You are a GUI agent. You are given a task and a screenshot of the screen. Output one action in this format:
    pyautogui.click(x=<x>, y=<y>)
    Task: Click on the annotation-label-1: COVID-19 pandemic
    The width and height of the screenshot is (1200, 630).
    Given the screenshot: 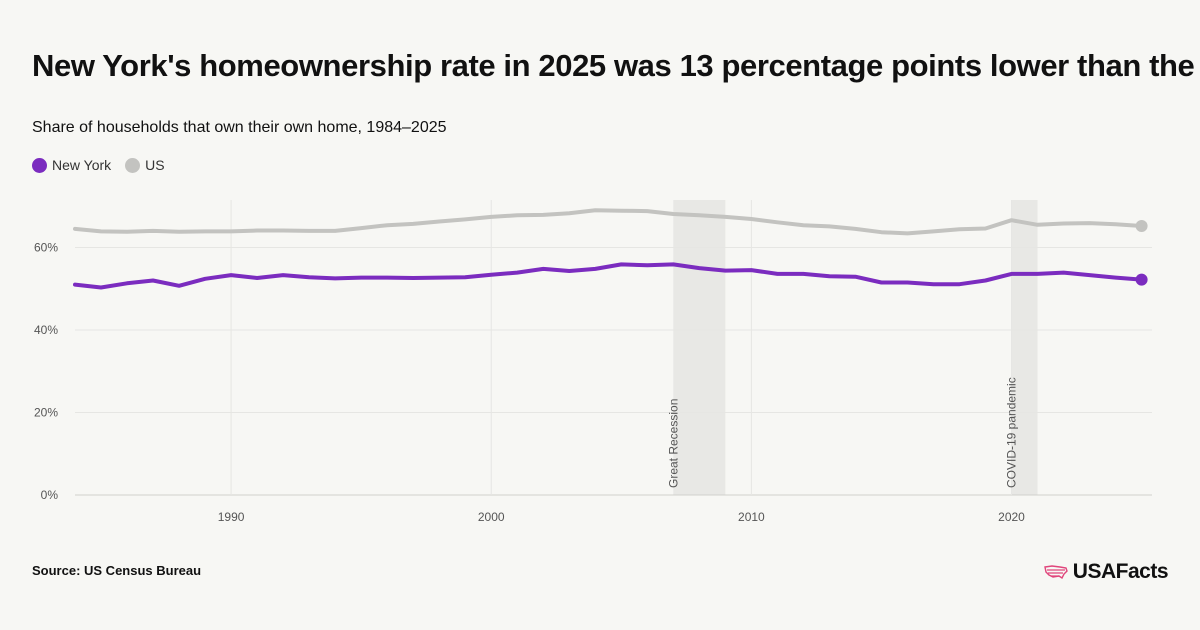 What is the action you would take?
    pyautogui.click(x=1012, y=432)
    